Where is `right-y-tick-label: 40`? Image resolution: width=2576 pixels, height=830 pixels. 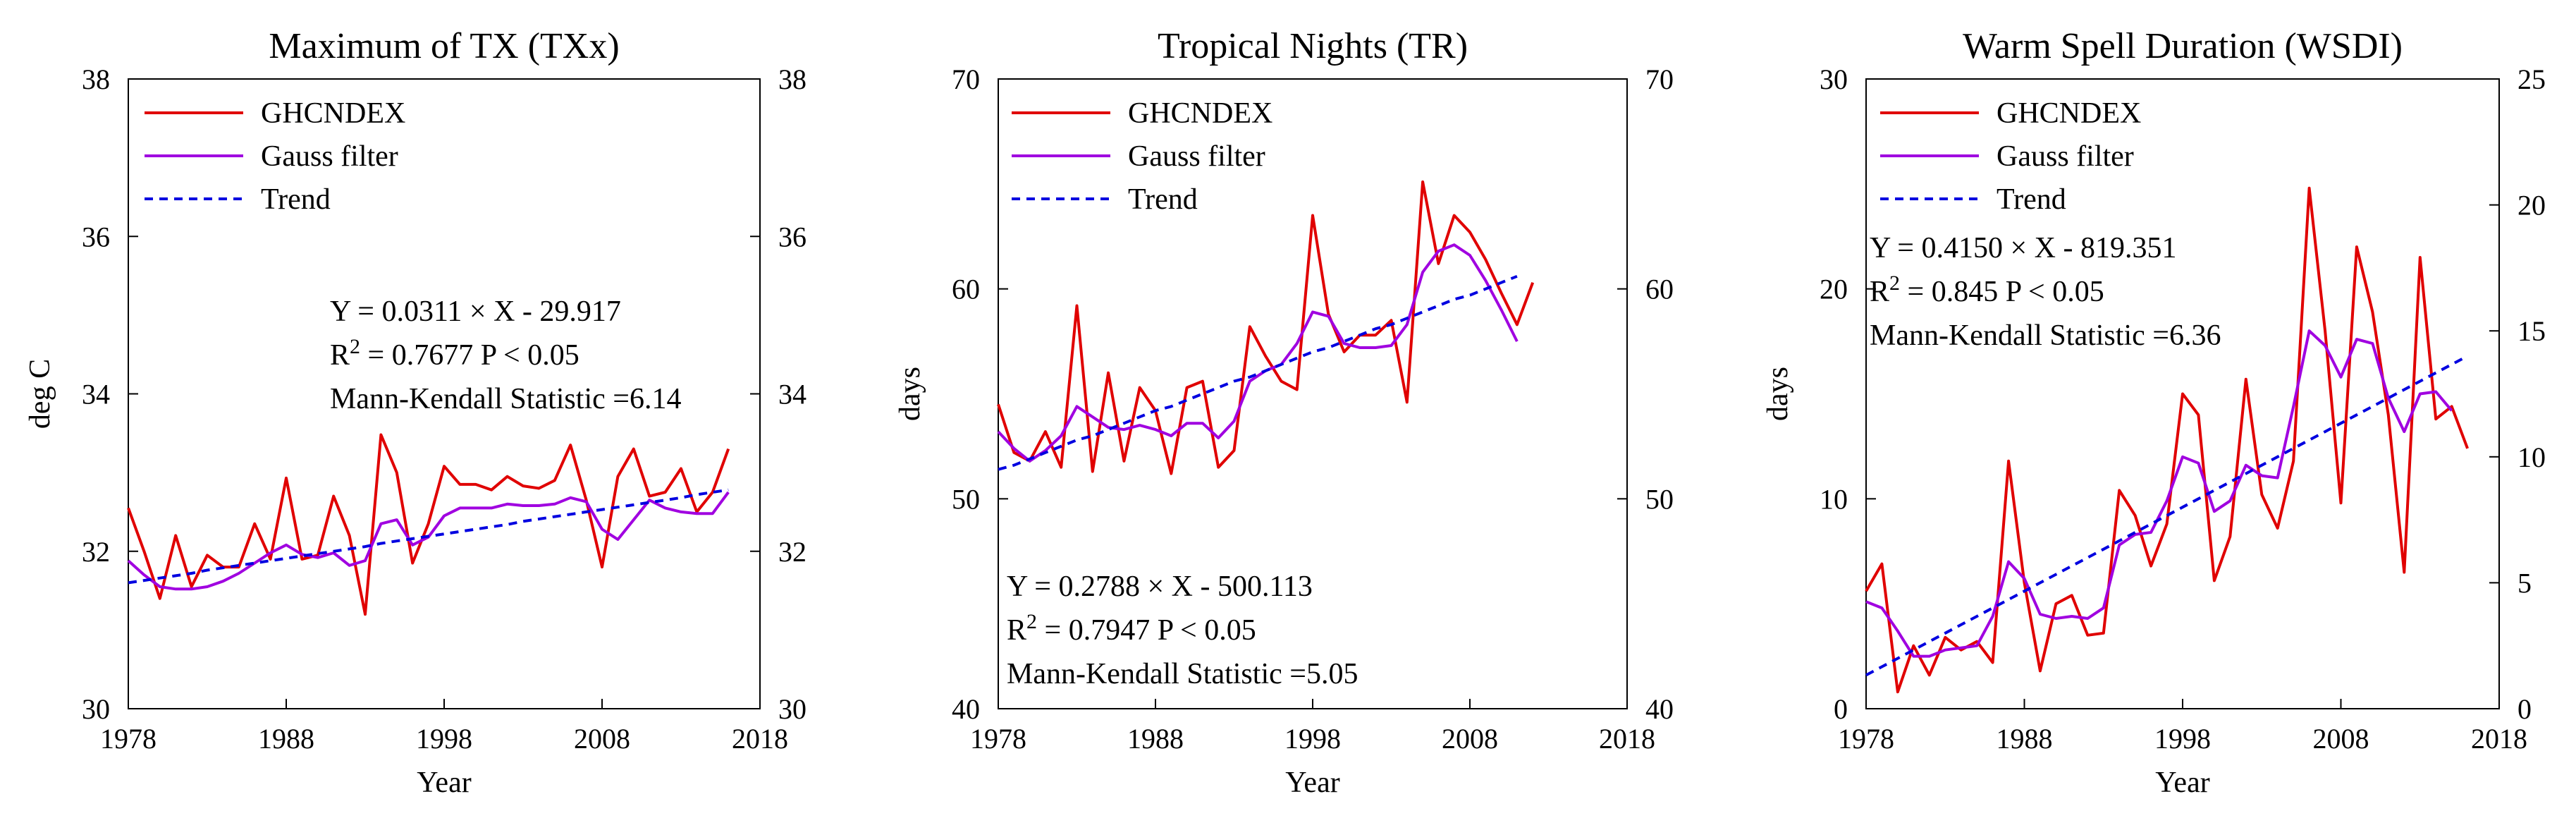
right-y-tick-label: 40 is located at coordinates (1659, 709).